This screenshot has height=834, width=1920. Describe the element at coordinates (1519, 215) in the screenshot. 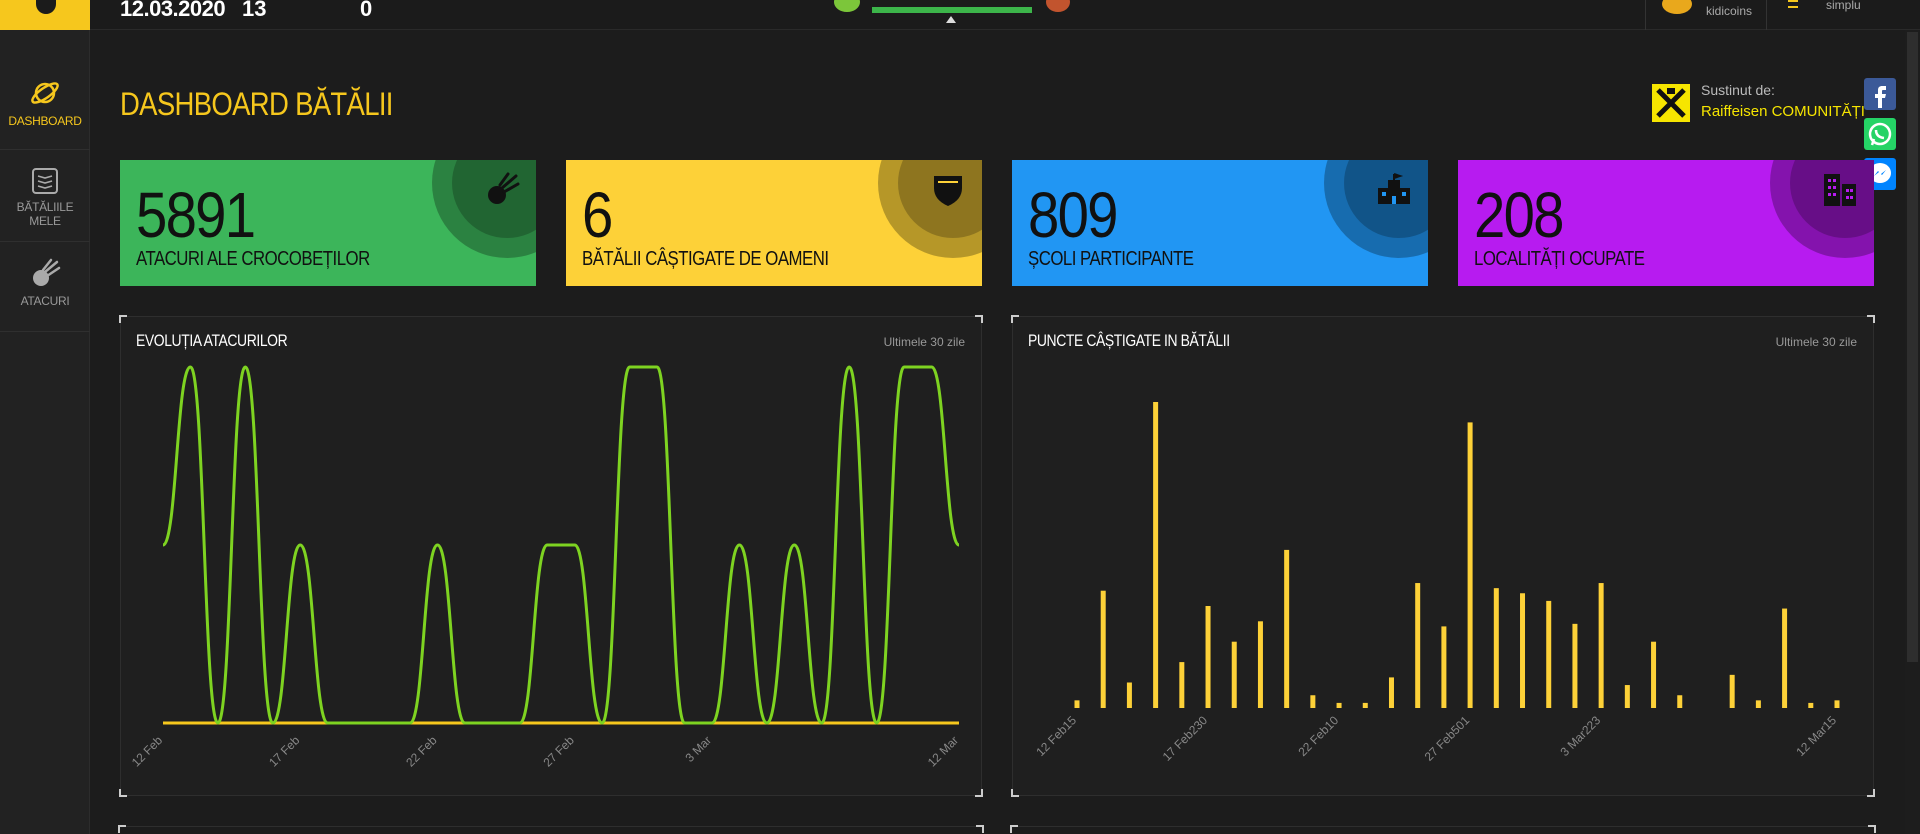

I see `stat-value: 208` at that location.